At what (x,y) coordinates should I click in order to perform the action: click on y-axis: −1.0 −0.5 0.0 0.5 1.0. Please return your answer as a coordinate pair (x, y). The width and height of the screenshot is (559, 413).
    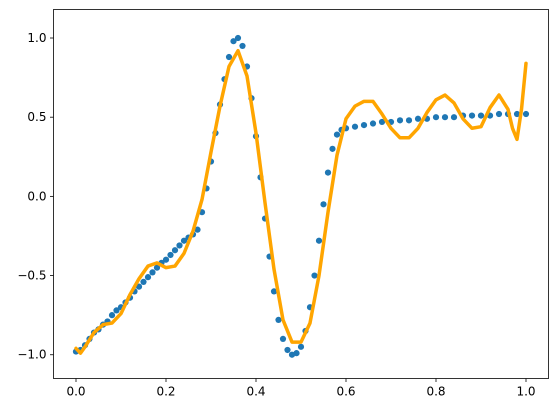
    Looking at the image, I should click on (35, 196).